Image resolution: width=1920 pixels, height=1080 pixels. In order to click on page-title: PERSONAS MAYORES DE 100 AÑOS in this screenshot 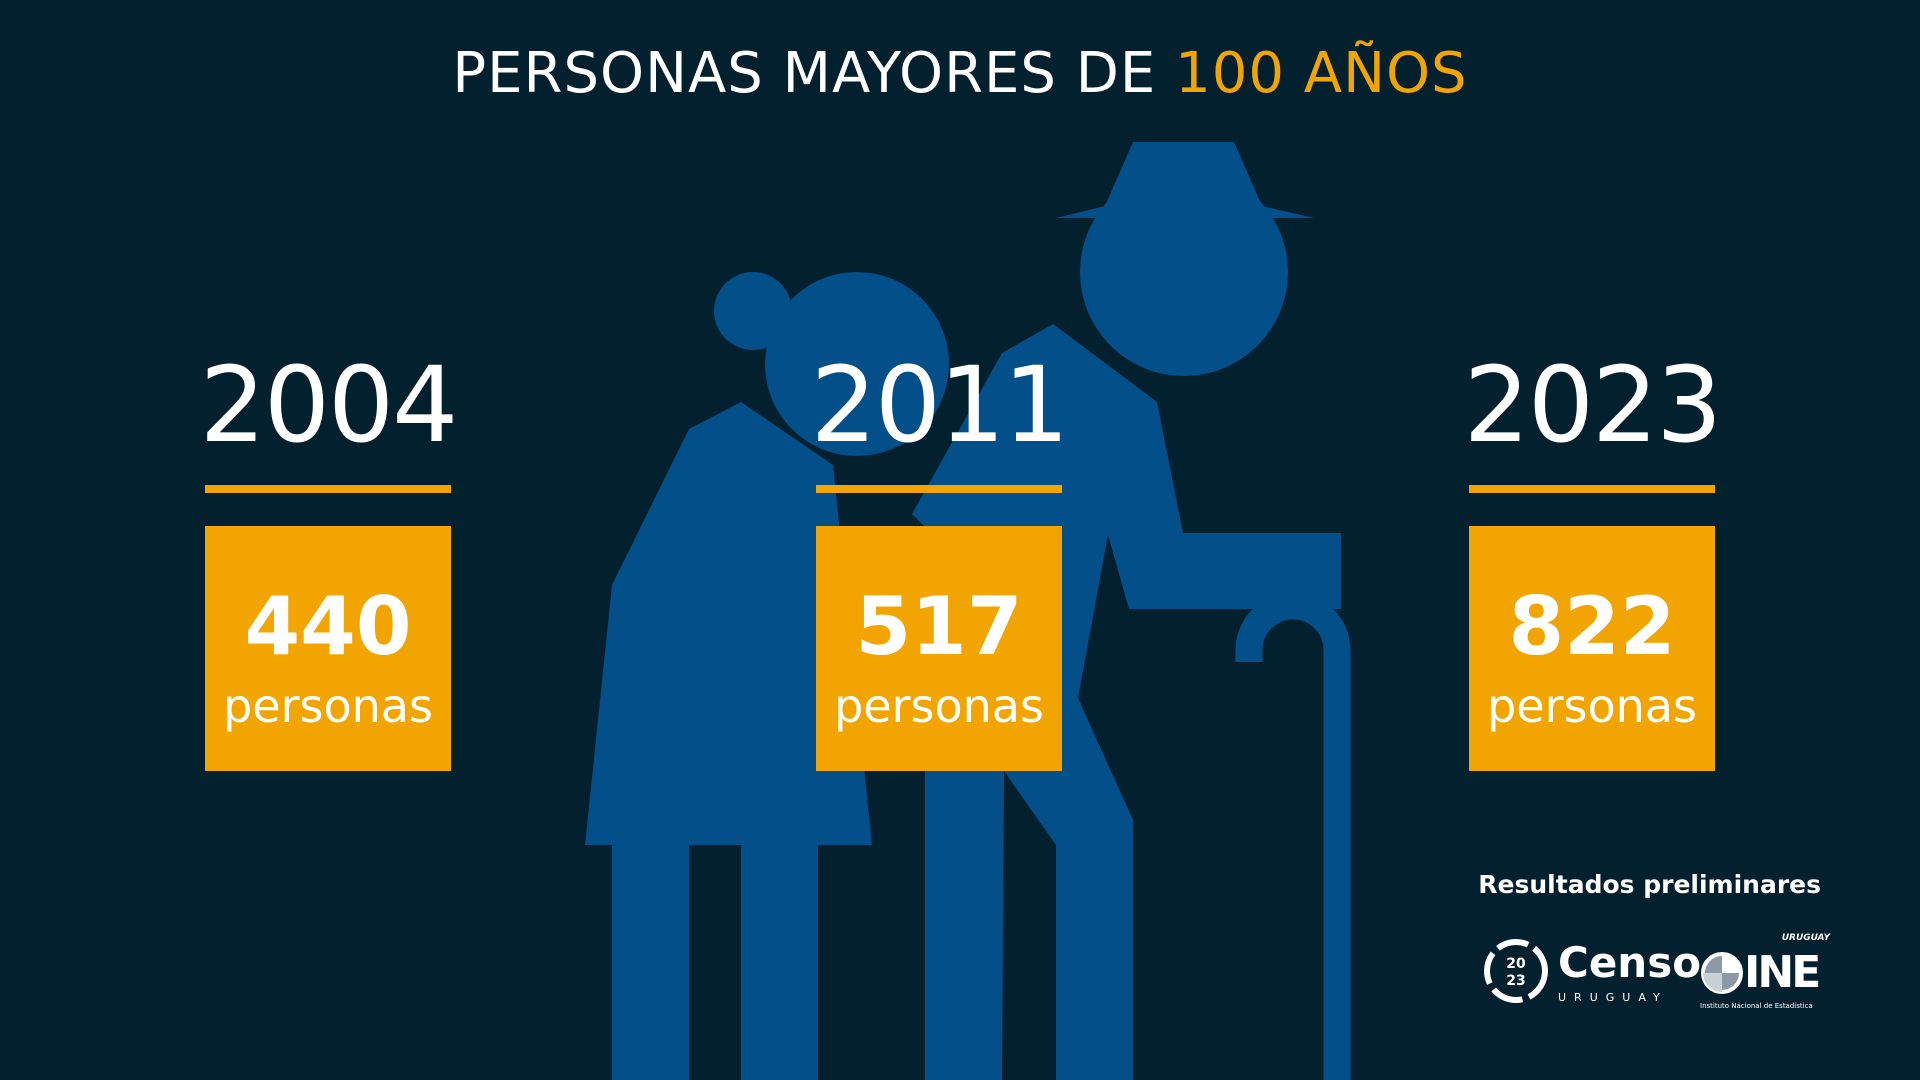, I will do `click(960, 74)`.